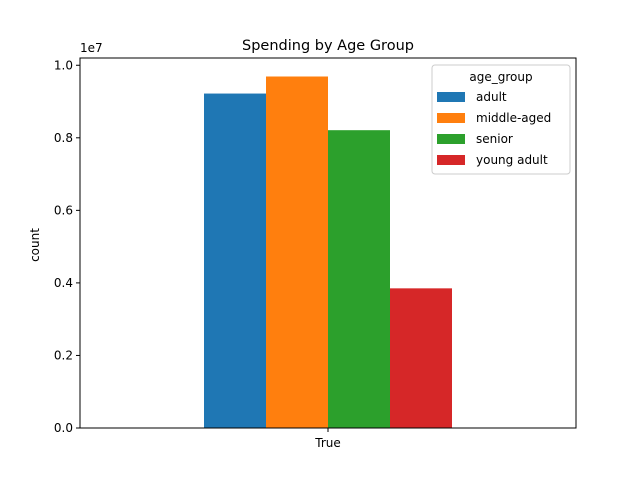  I want to click on bar-adult, so click(235, 261).